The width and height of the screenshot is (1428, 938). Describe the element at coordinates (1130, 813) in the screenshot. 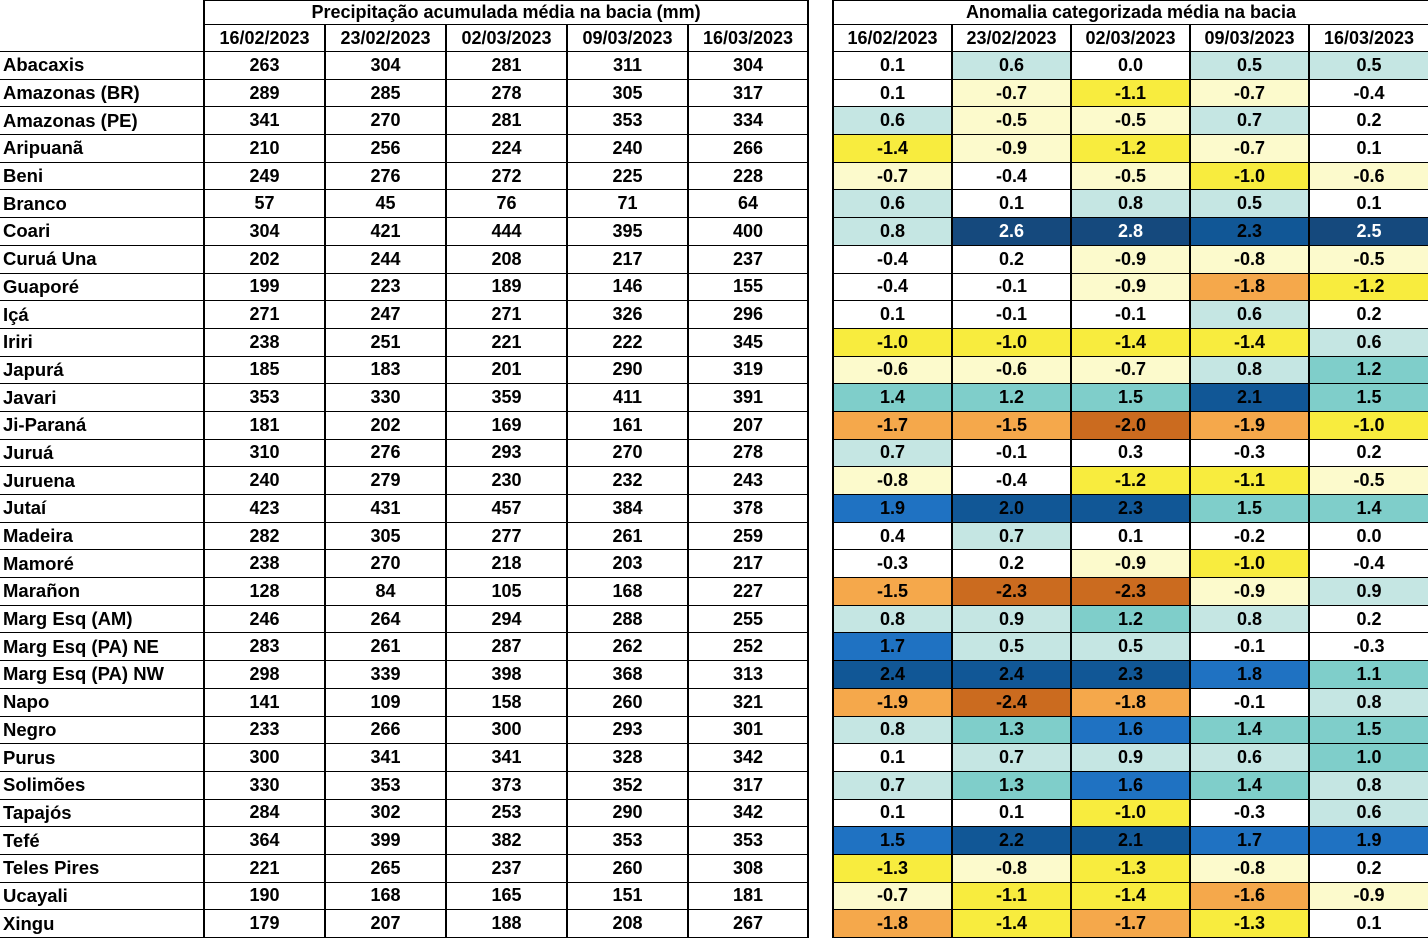

I see `anomaly-cell: -1.0` at that location.